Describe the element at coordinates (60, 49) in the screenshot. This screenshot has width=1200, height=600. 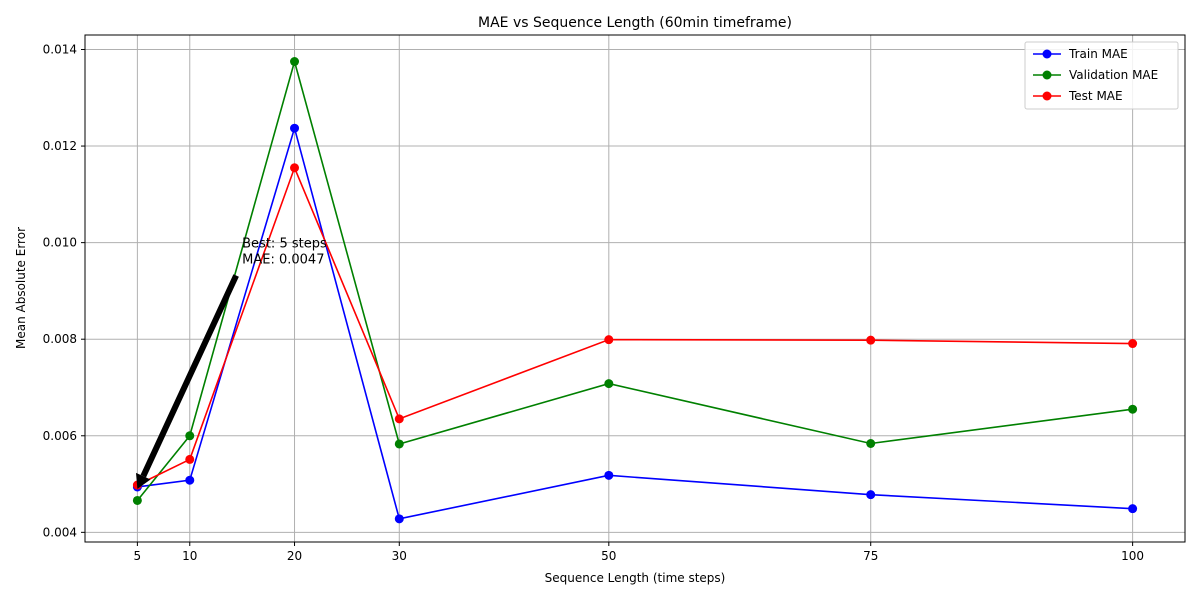
I see `y-tick-label: 0.014` at that location.